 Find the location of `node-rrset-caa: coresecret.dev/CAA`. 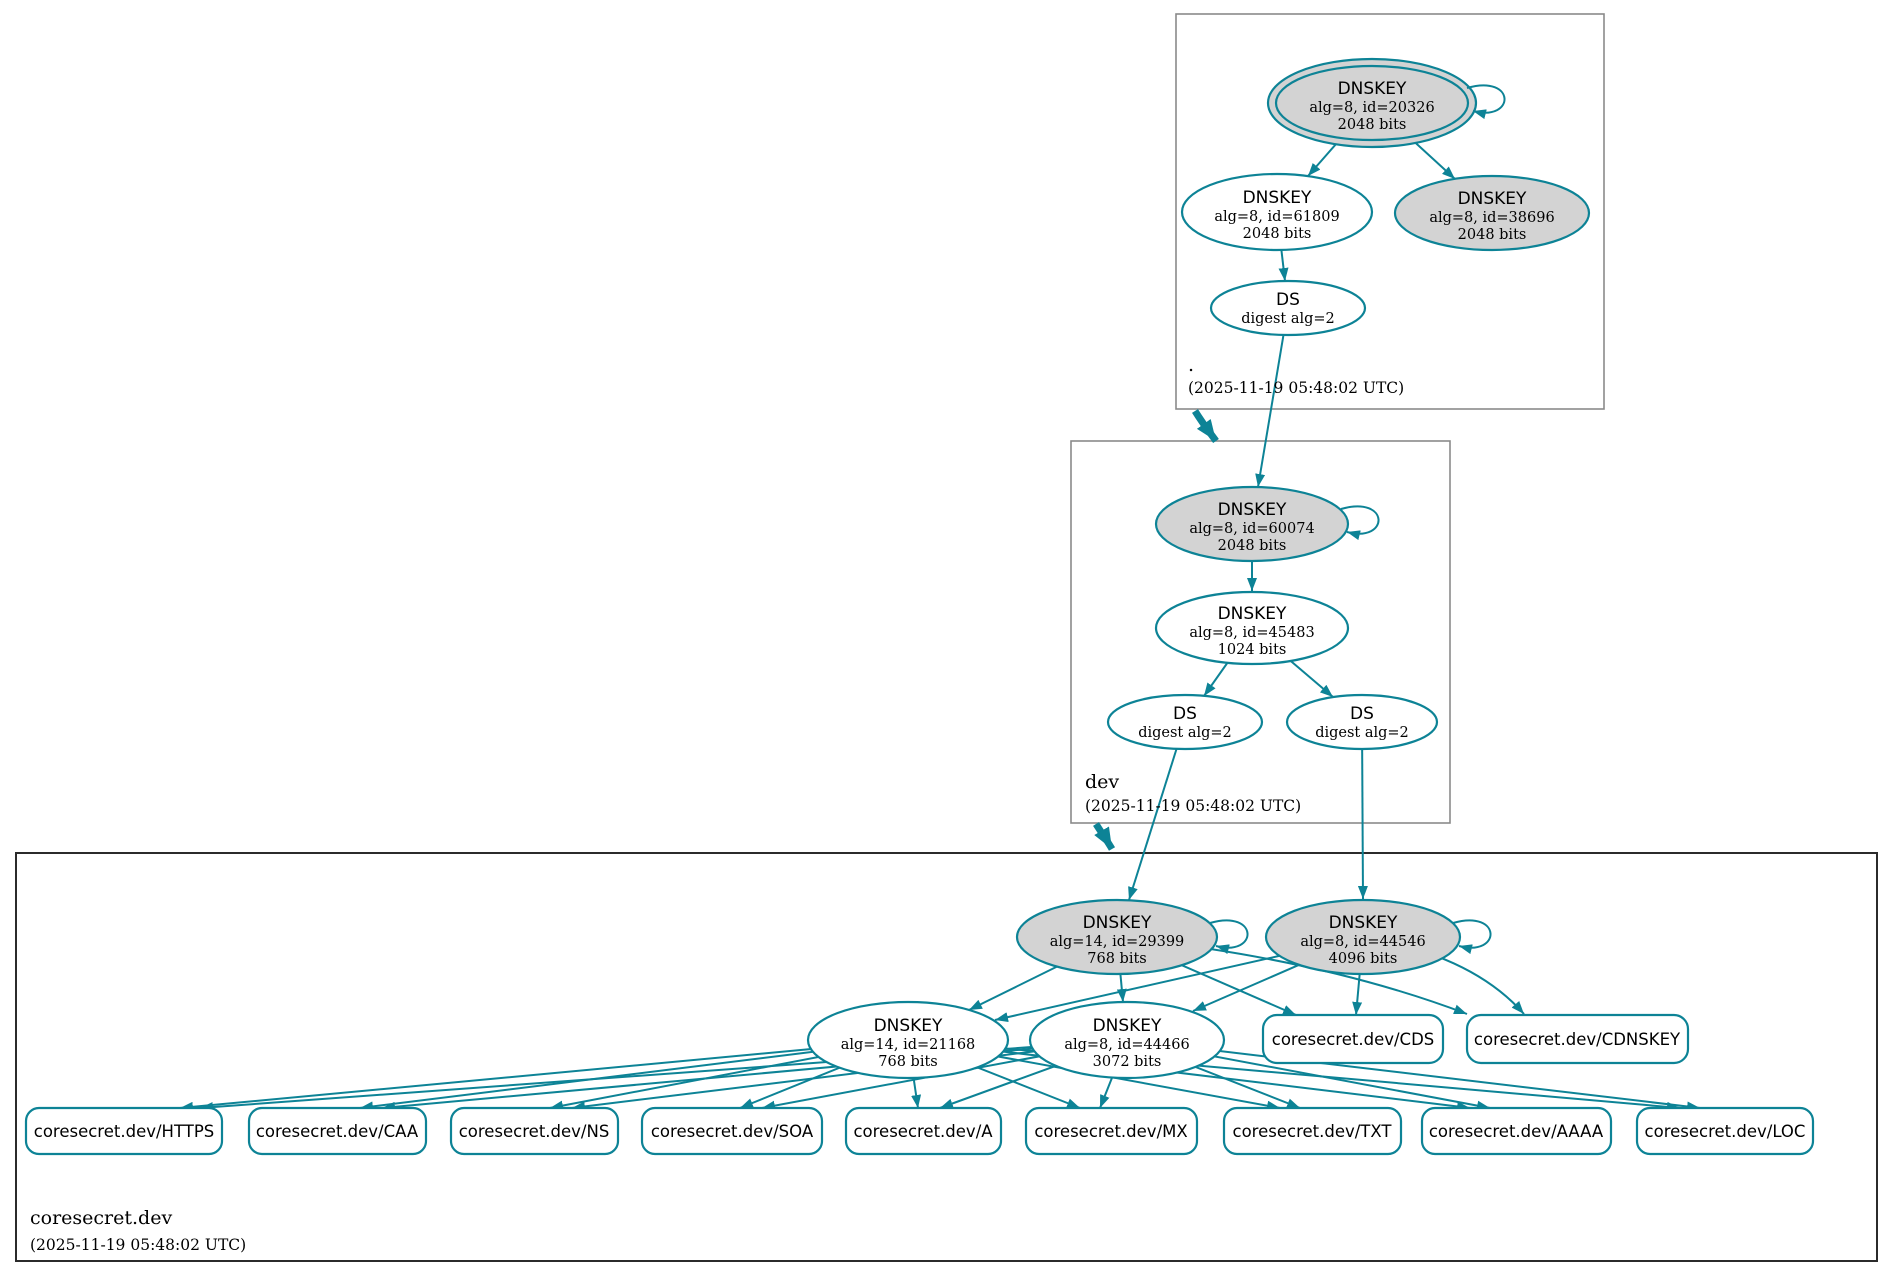

node-rrset-caa: coresecret.dev/CAA is located at coordinates (337, 1131).